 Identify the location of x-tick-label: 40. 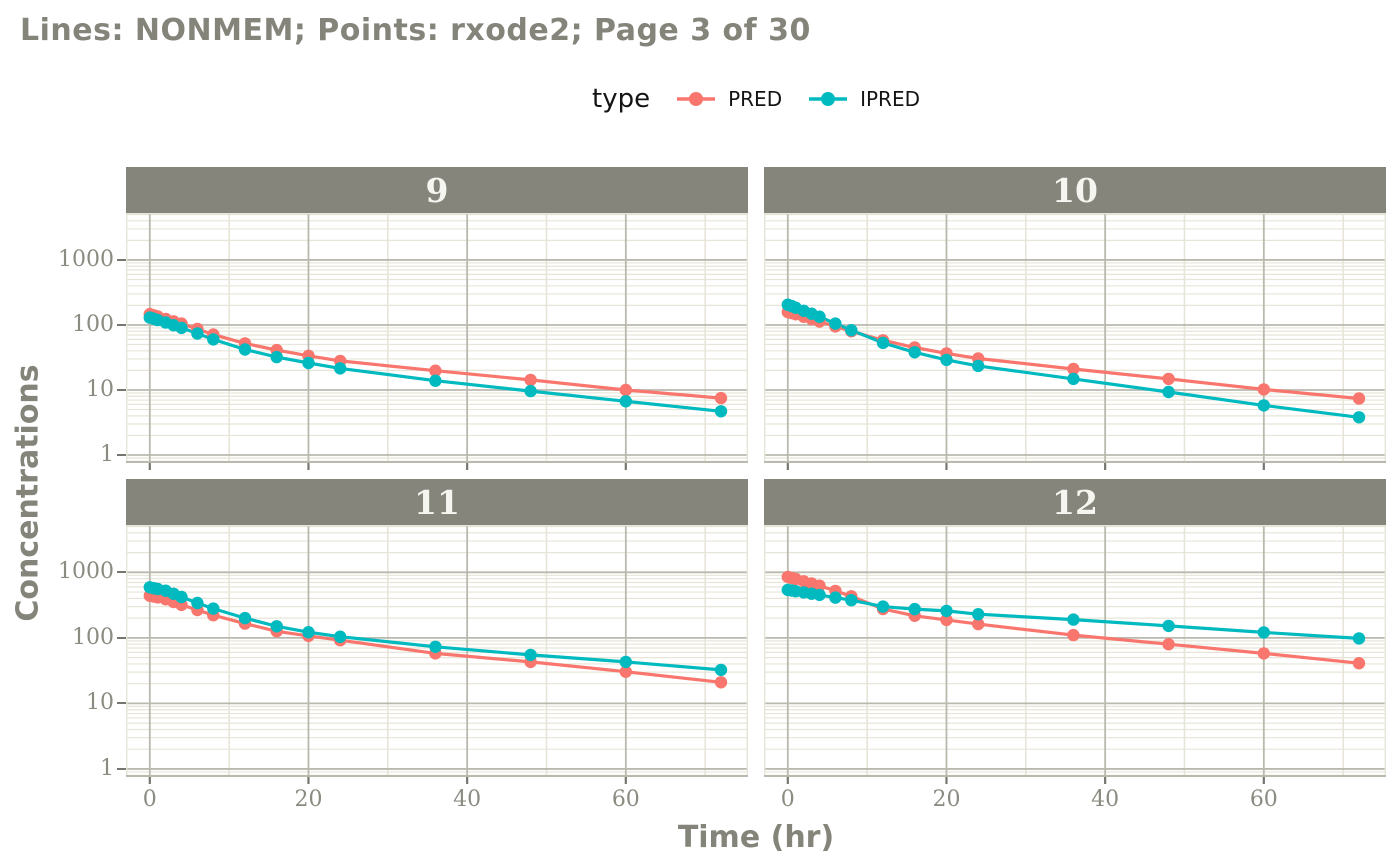
(1105, 799).